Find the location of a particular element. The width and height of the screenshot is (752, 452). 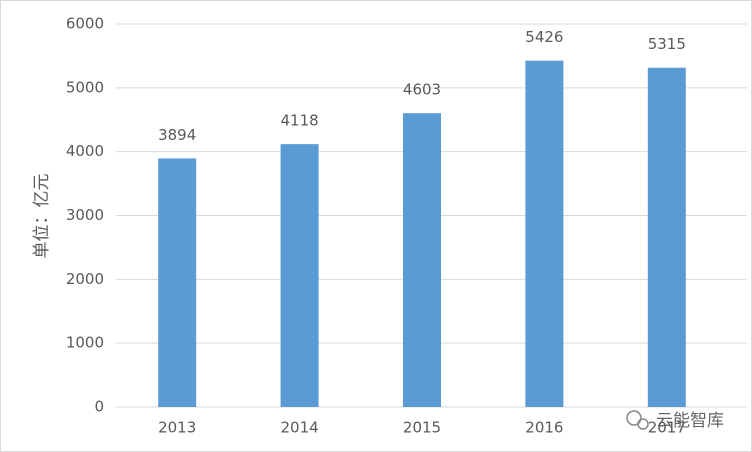

data-label: 4603 is located at coordinates (422, 90).